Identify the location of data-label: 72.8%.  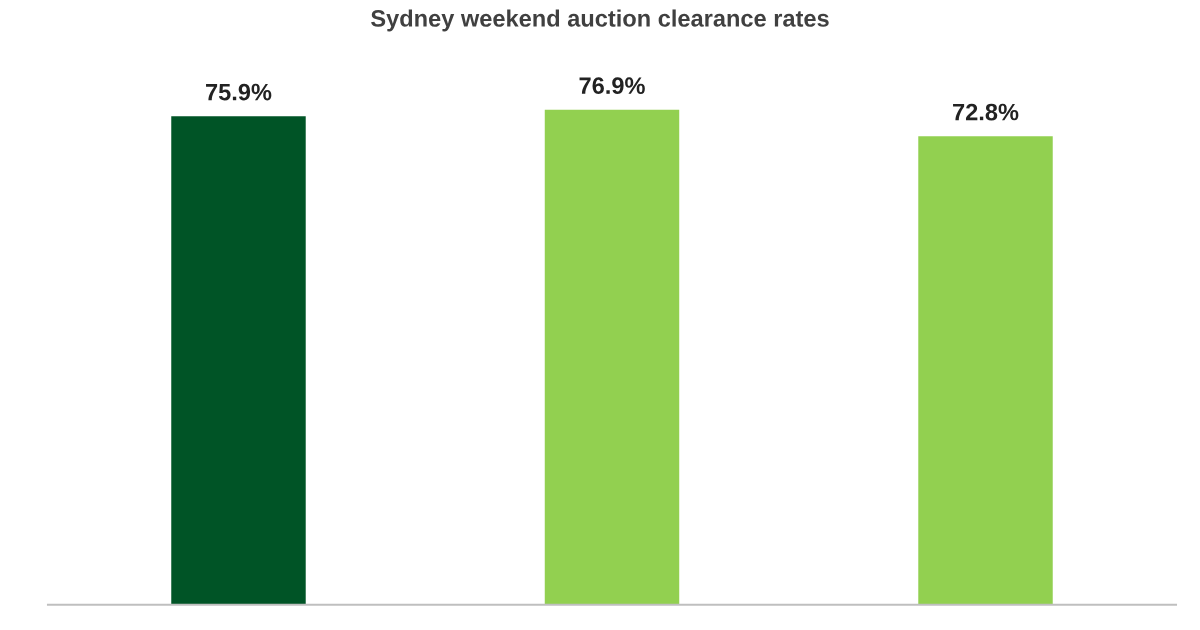
(986, 112).